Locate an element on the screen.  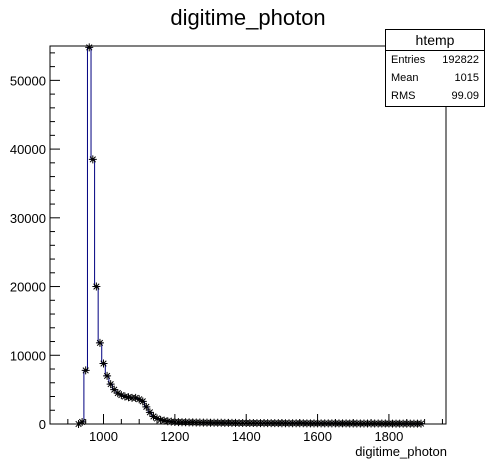
y-tick-label: 0 is located at coordinates (42, 424).